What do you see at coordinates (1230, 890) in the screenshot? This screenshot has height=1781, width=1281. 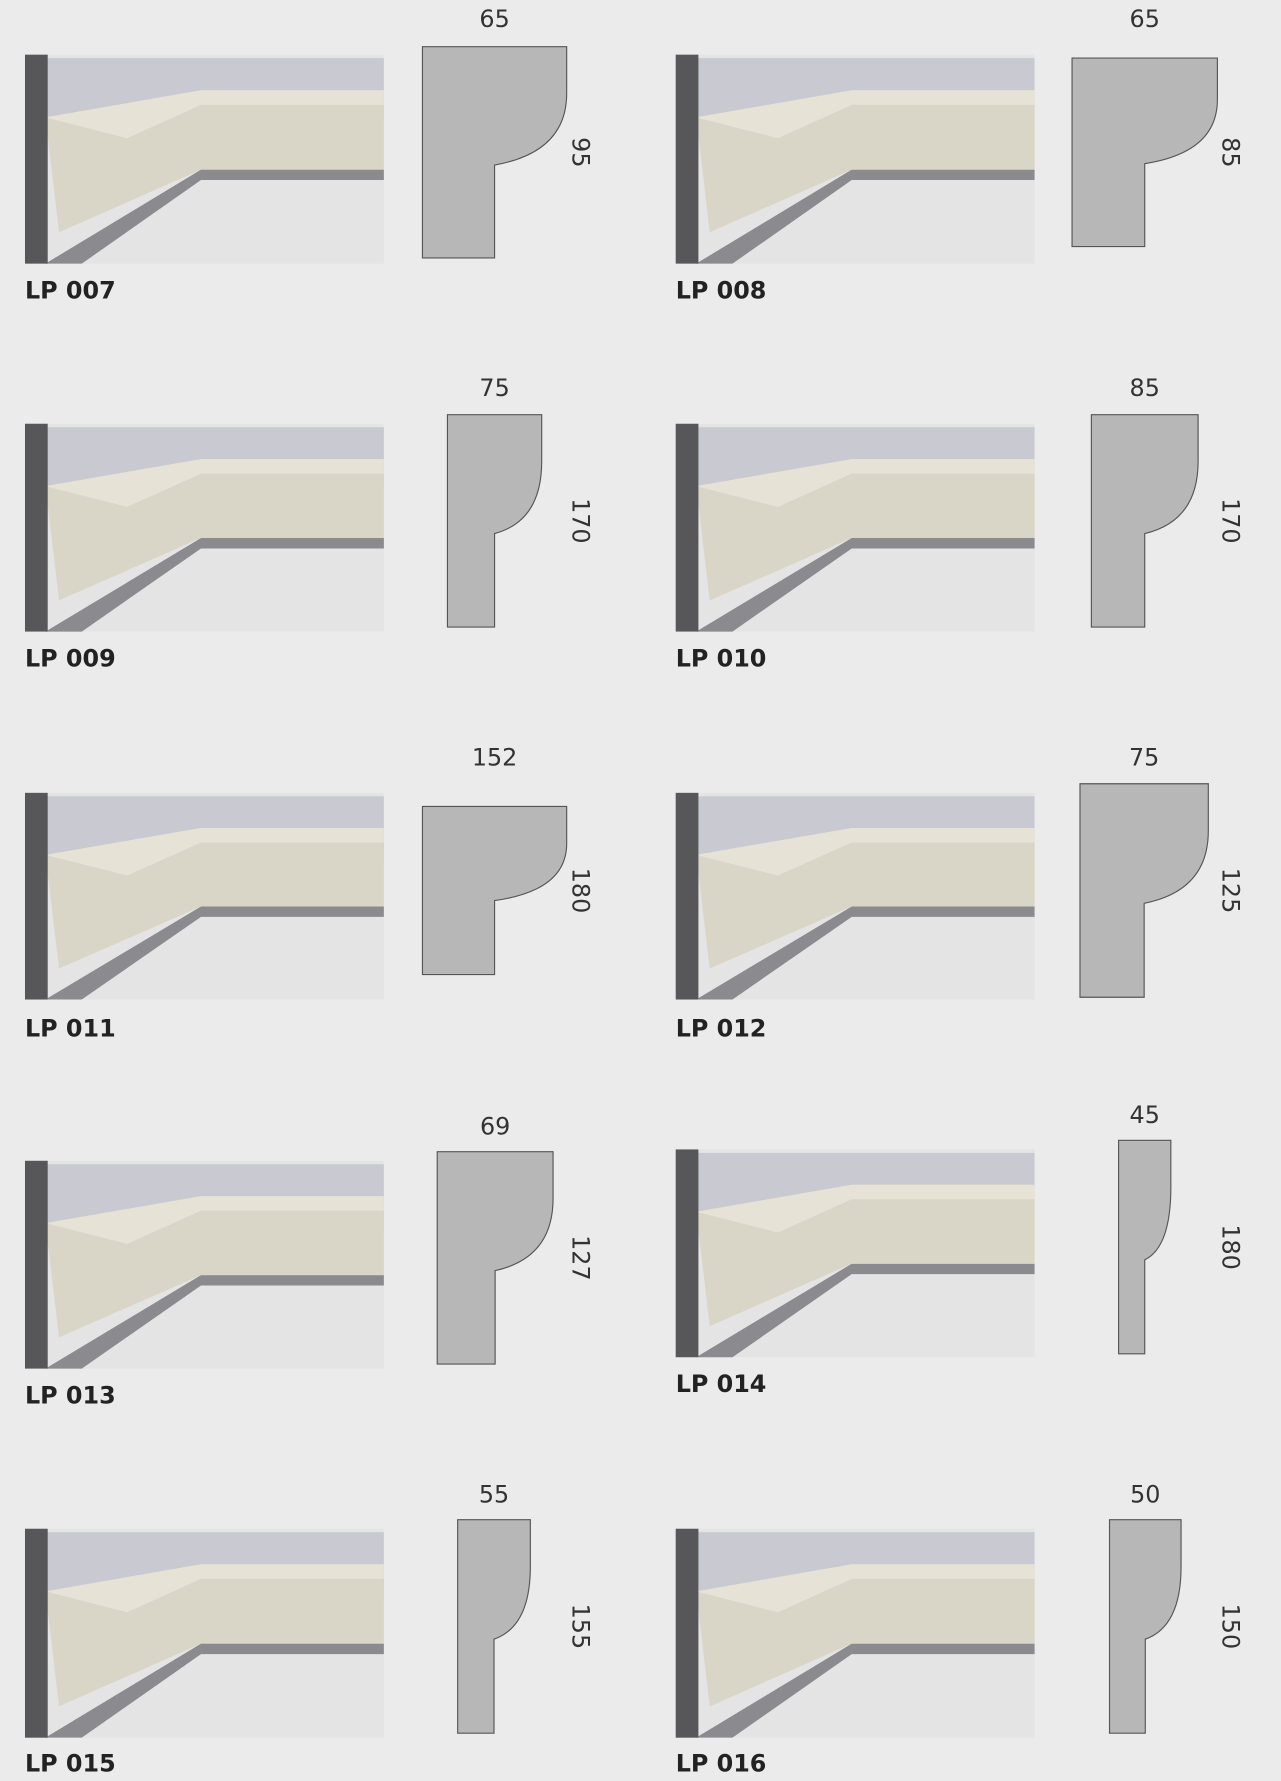 I see `profile-height: 125` at bounding box center [1230, 890].